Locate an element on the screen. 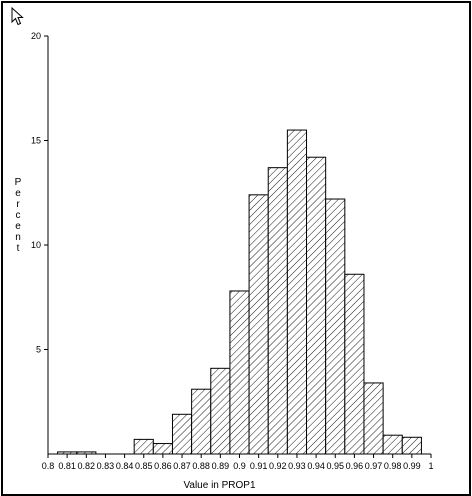 The image size is (472, 496). x-tick-label: 0.97 is located at coordinates (374, 466).